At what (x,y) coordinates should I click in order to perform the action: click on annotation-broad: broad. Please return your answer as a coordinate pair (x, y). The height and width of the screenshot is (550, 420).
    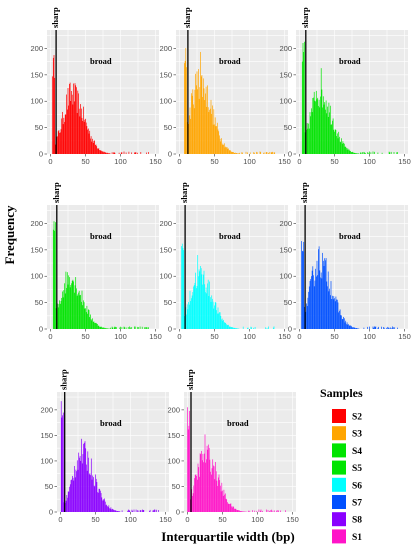
    Looking at the image, I should click on (350, 61).